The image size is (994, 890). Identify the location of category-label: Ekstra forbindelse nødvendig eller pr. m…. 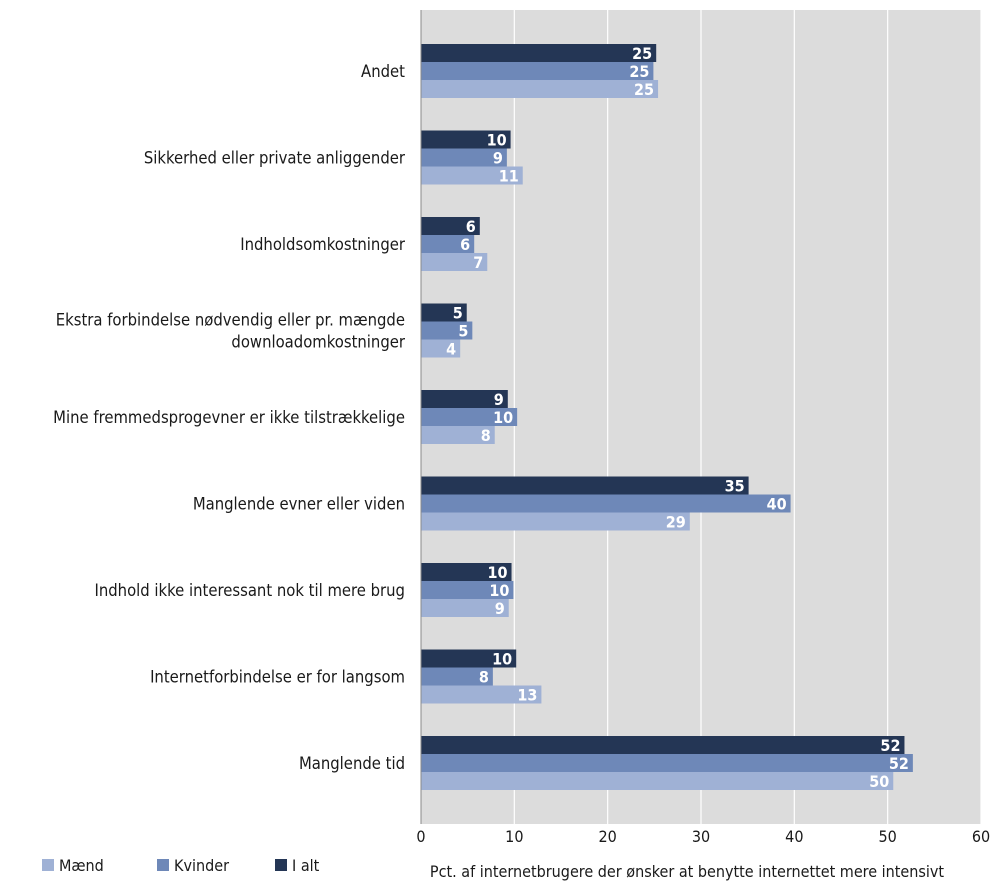
(230, 320).